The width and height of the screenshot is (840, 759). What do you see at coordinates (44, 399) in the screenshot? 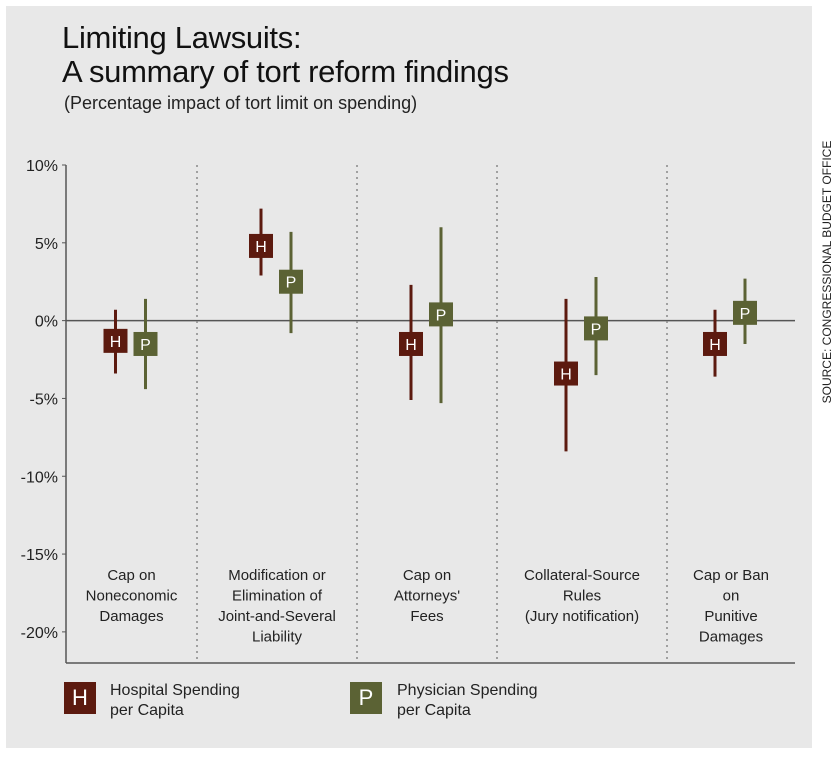
I see `y-tick-label: -5%` at bounding box center [44, 399].